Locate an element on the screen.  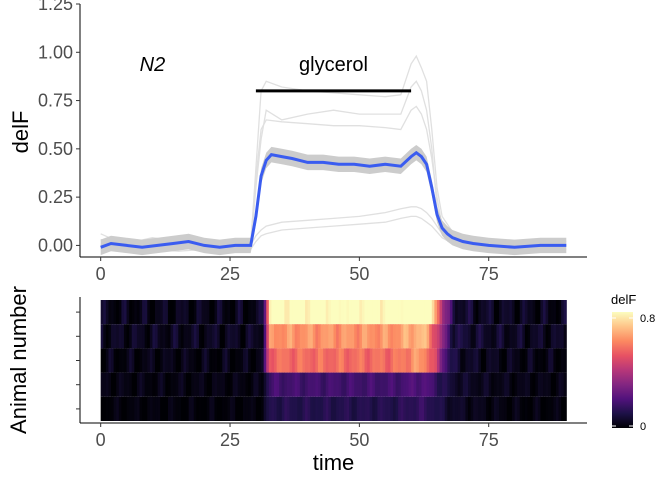
x-axis-title: time is located at coordinates (334, 462).